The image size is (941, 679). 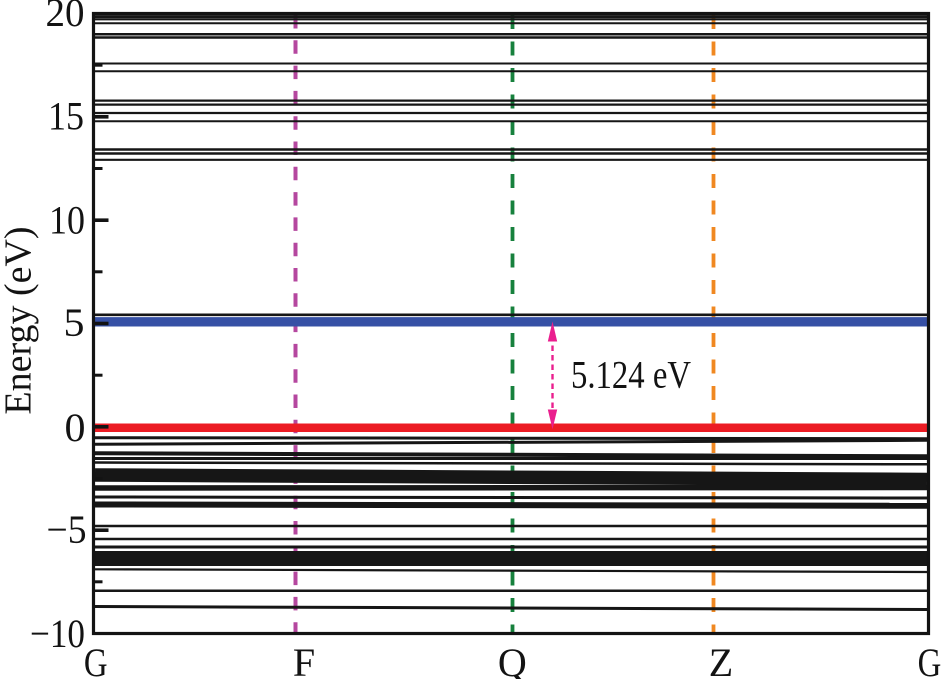 I want to click on svg-text: 5.124 eV, so click(x=631, y=375).